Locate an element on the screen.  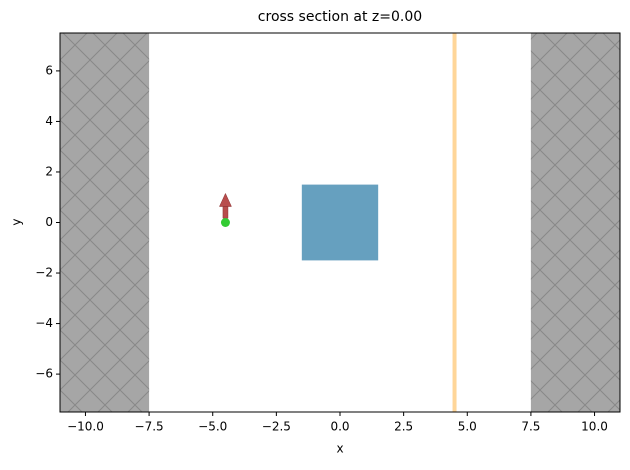
x-tick-label: 10.0 is located at coordinates (594, 427).